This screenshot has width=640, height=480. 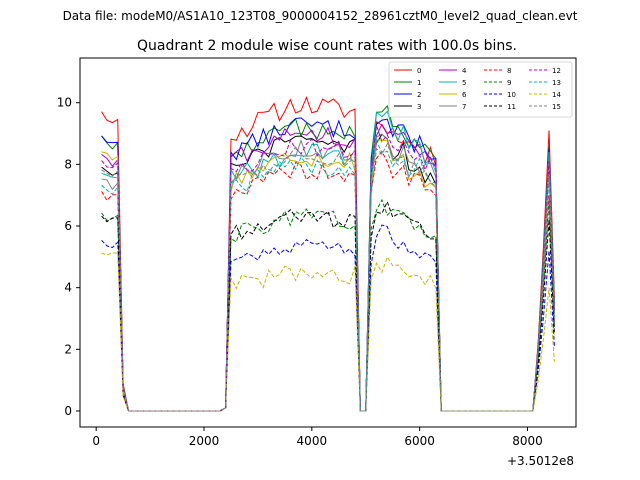 I want to click on legend-label: 1, so click(x=419, y=83).